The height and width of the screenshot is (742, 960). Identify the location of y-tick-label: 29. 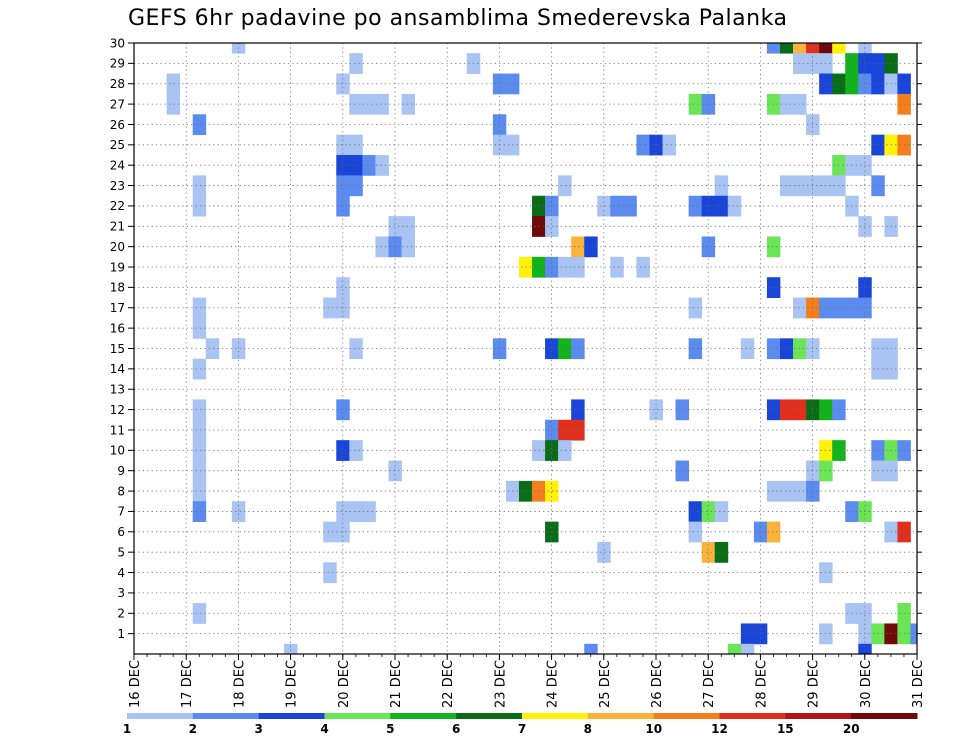
(117, 64).